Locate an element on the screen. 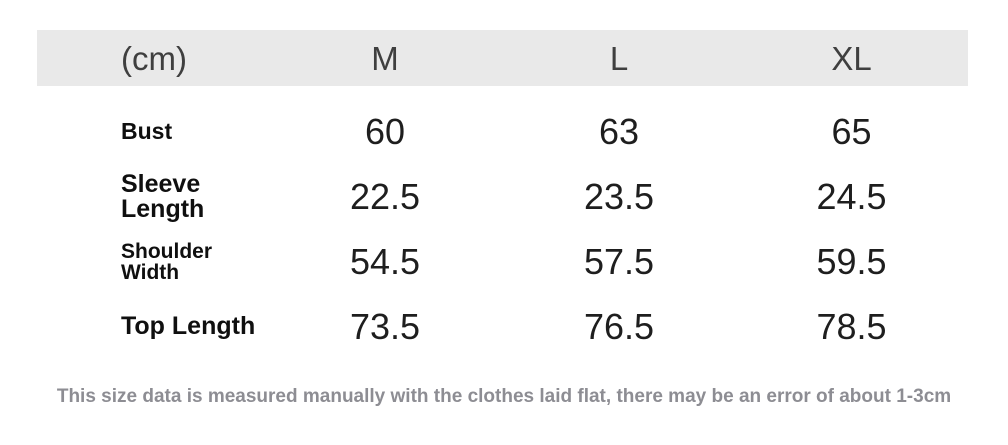 The height and width of the screenshot is (445, 1008). table-row-shoulder-width: Shoulder Width 54.5 57.5 59.5 is located at coordinates (502, 261).